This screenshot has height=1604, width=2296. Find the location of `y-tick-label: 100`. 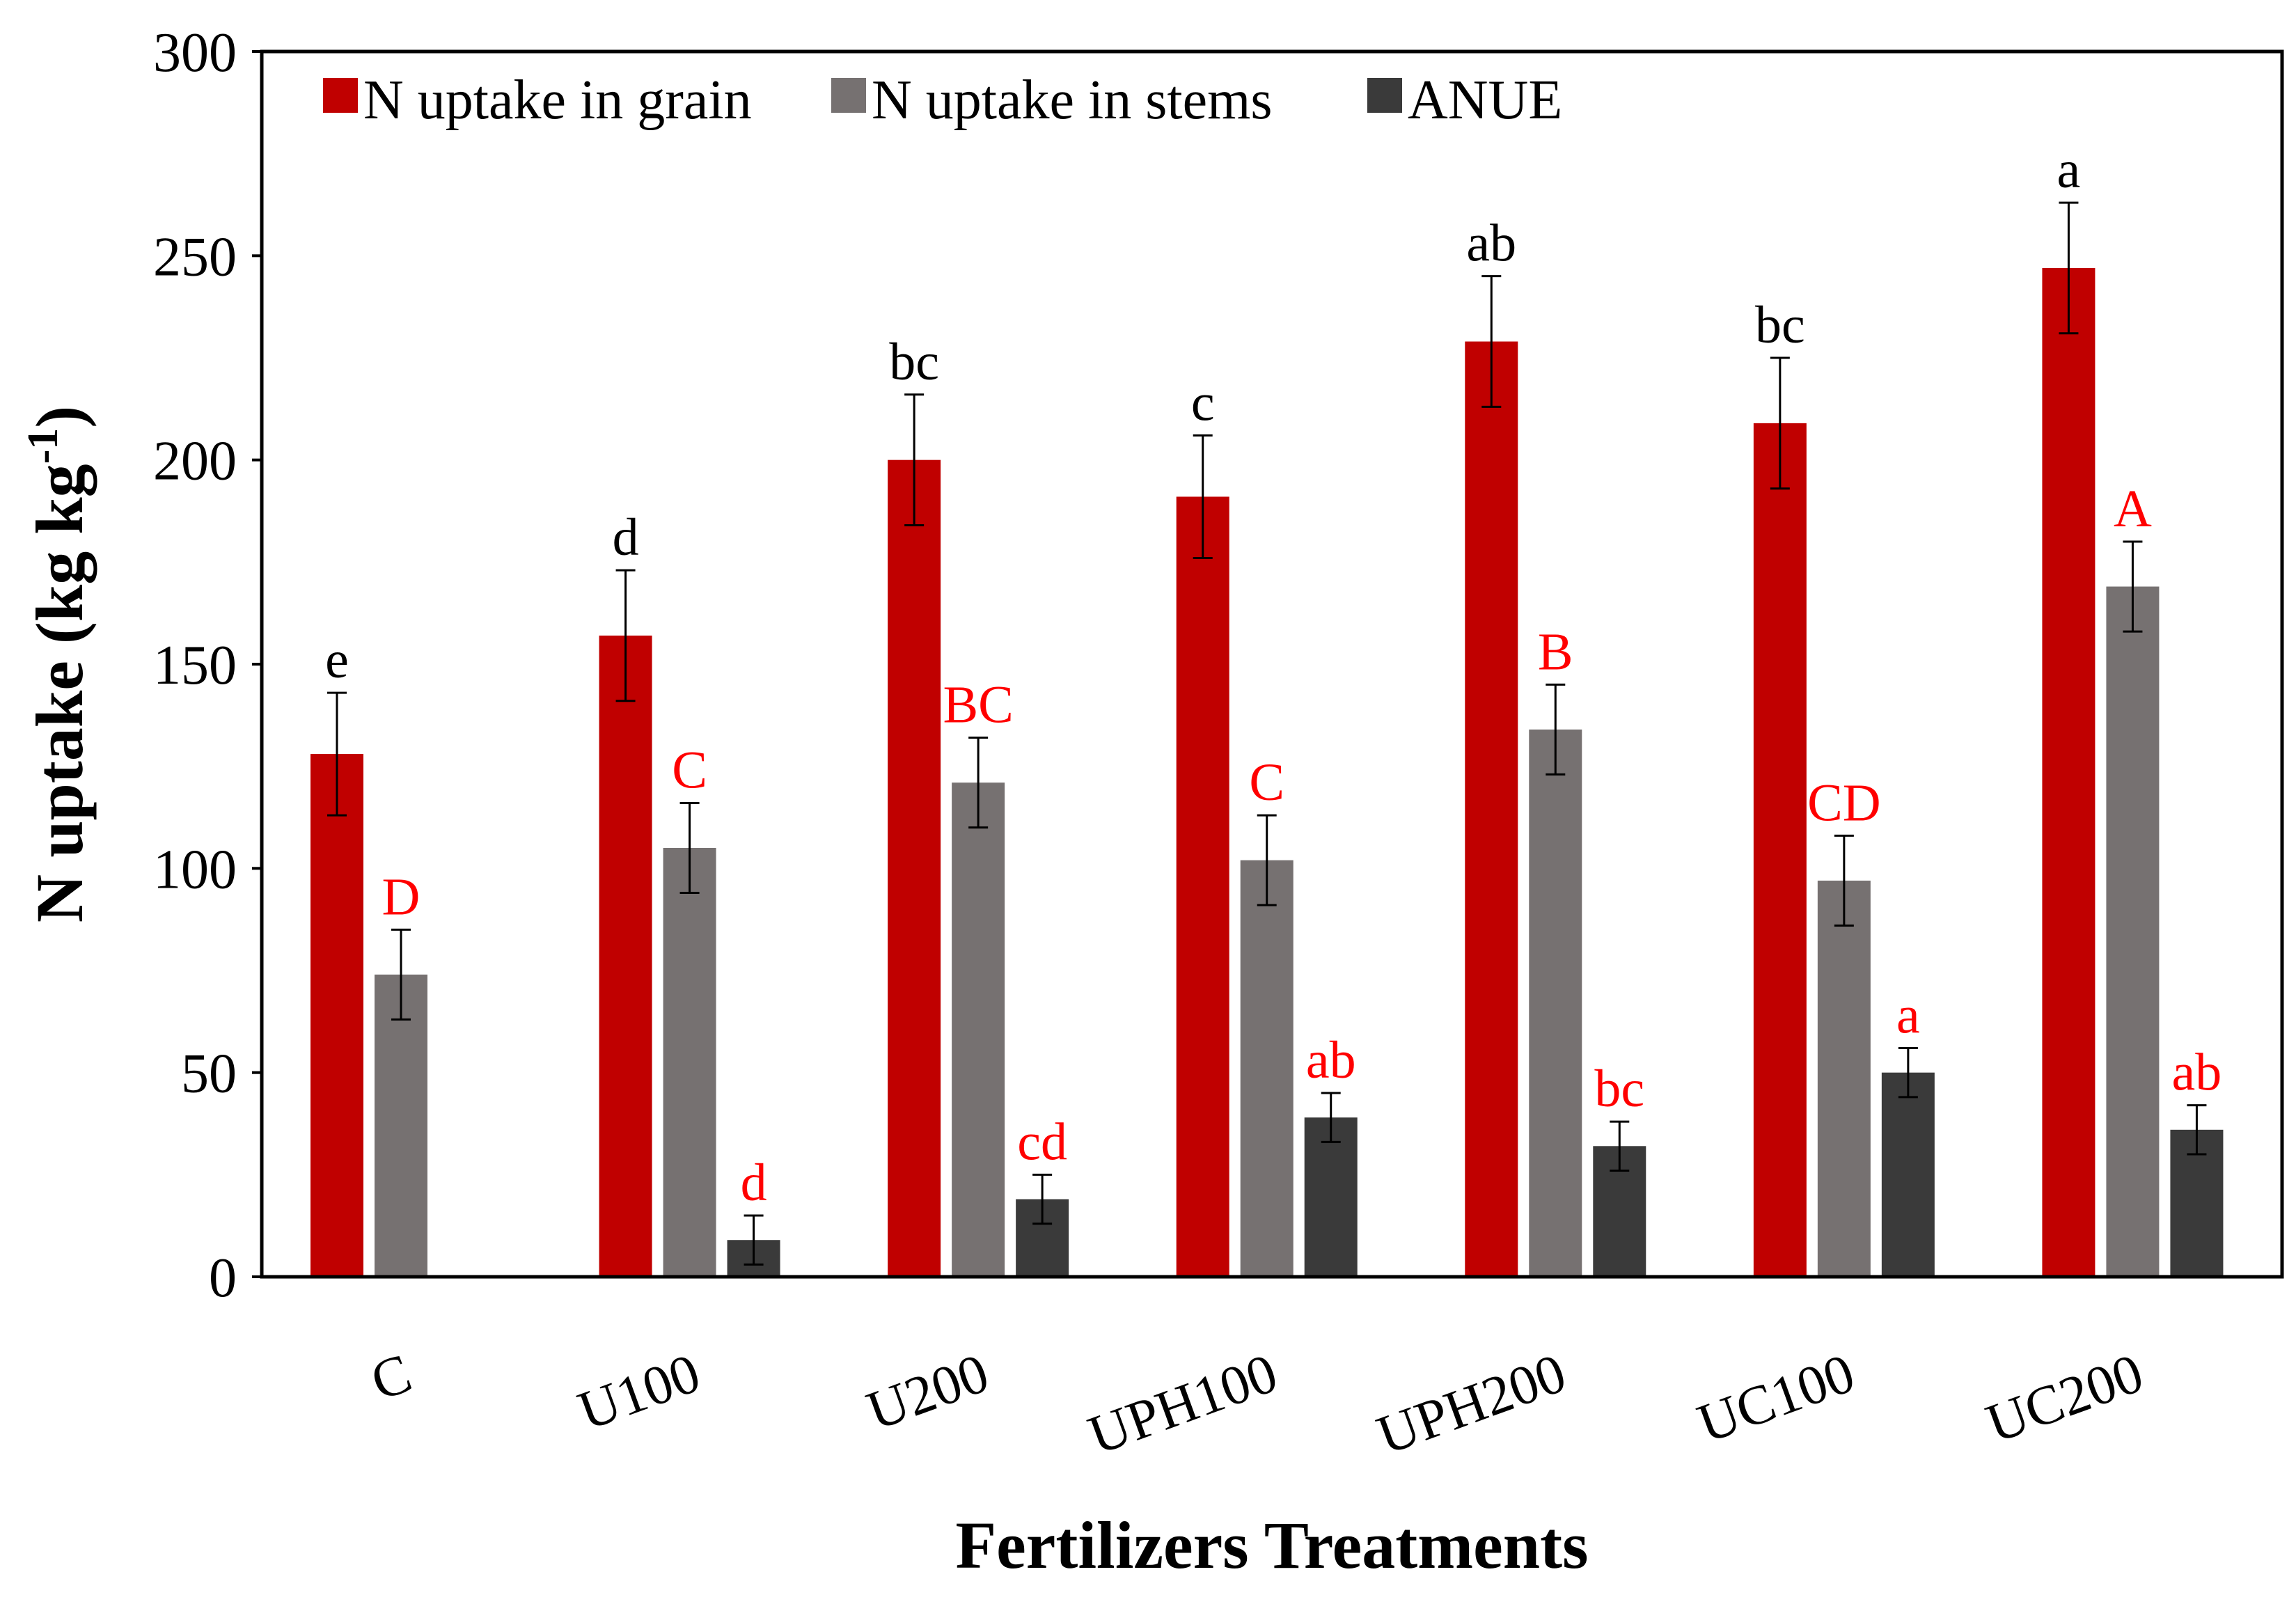

y-tick-label: 100 is located at coordinates (195, 869).